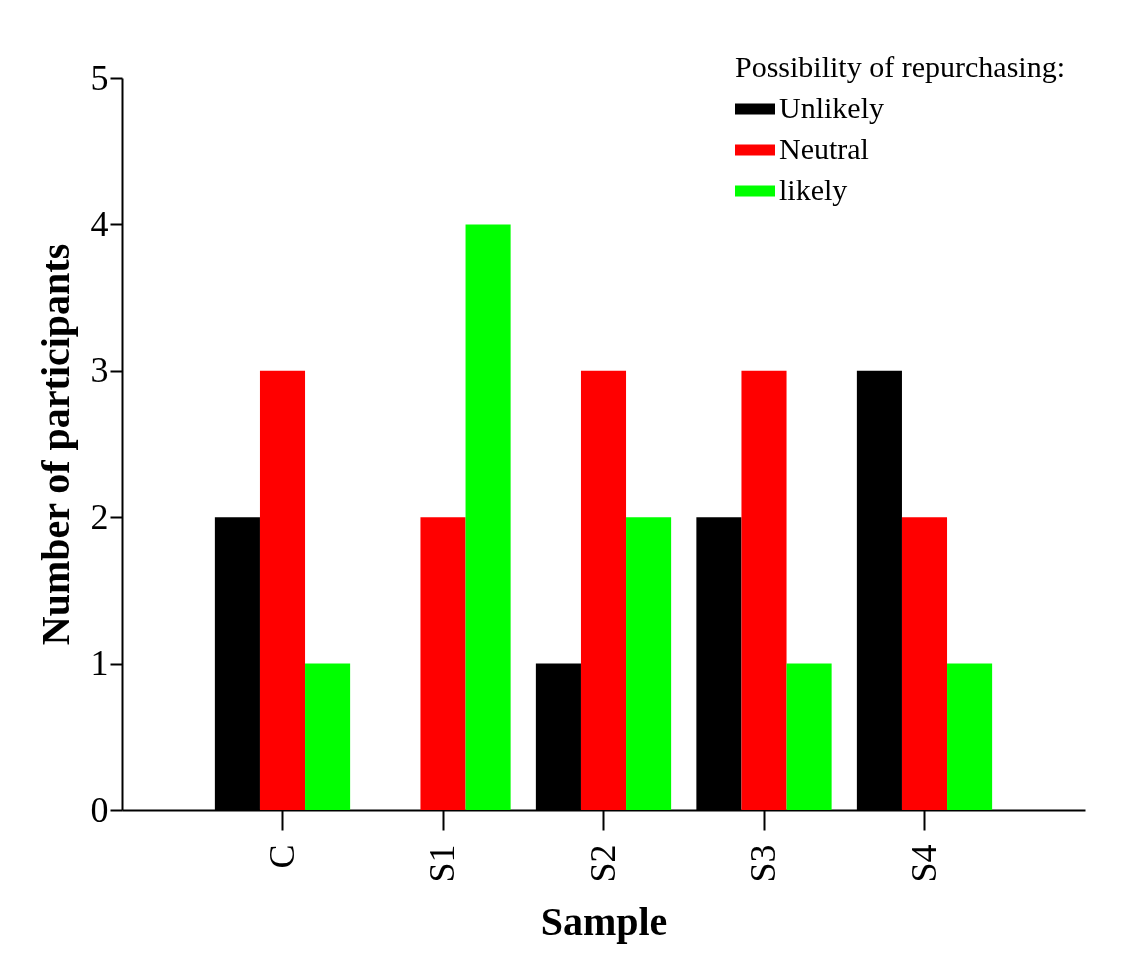 The image size is (1138, 965). Describe the element at coordinates (99, 663) in the screenshot. I see `y-tick-label: 1` at that location.